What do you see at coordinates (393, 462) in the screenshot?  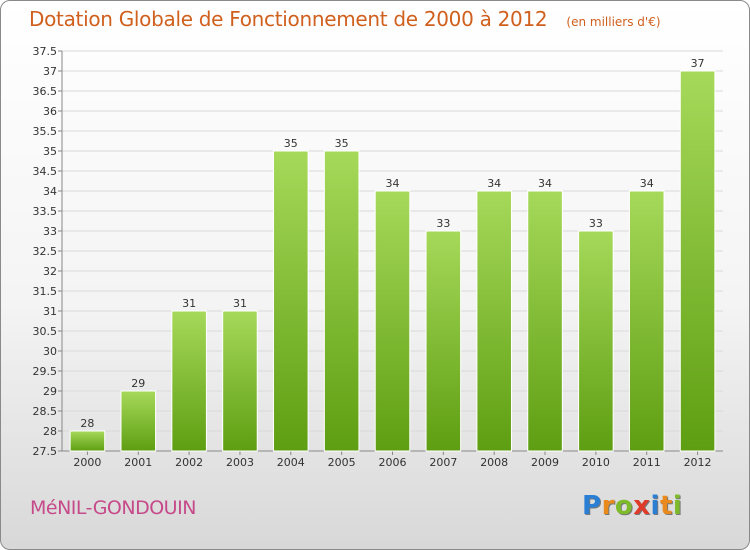 I see `x-tick-label: 2006` at bounding box center [393, 462].